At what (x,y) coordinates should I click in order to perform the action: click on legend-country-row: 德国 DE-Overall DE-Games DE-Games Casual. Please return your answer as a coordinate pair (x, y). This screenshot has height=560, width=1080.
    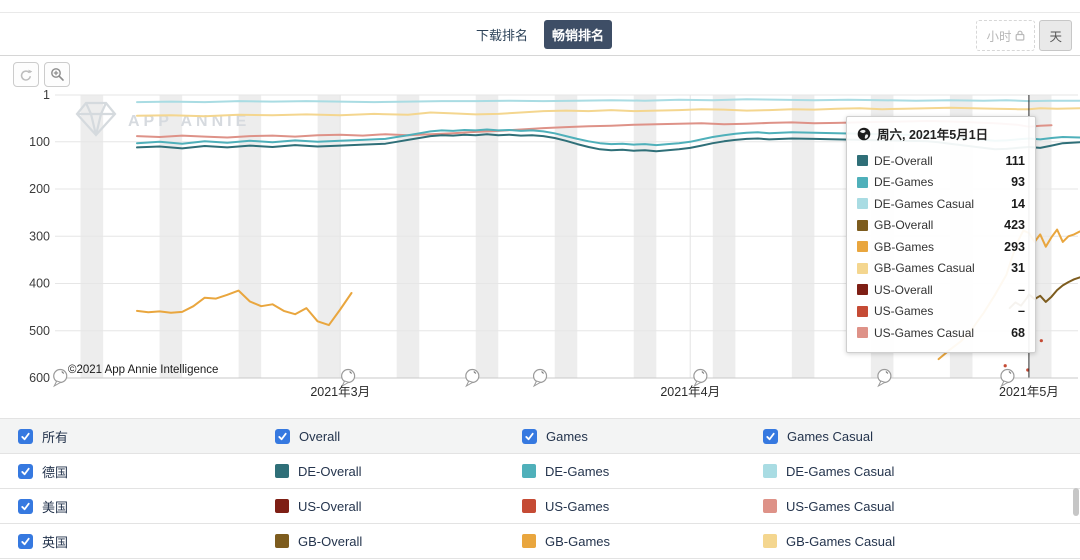
    Looking at the image, I should click on (540, 471).